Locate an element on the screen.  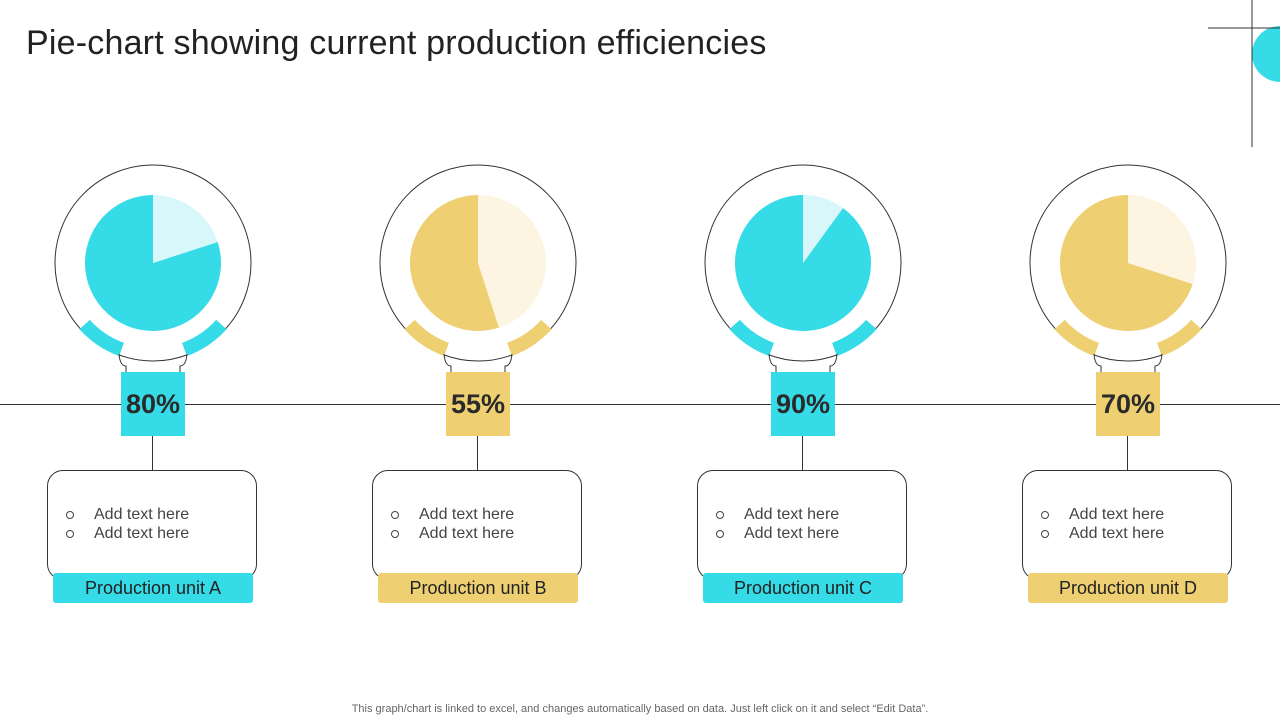
unit-label: Production unit B is located at coordinates (478, 588).